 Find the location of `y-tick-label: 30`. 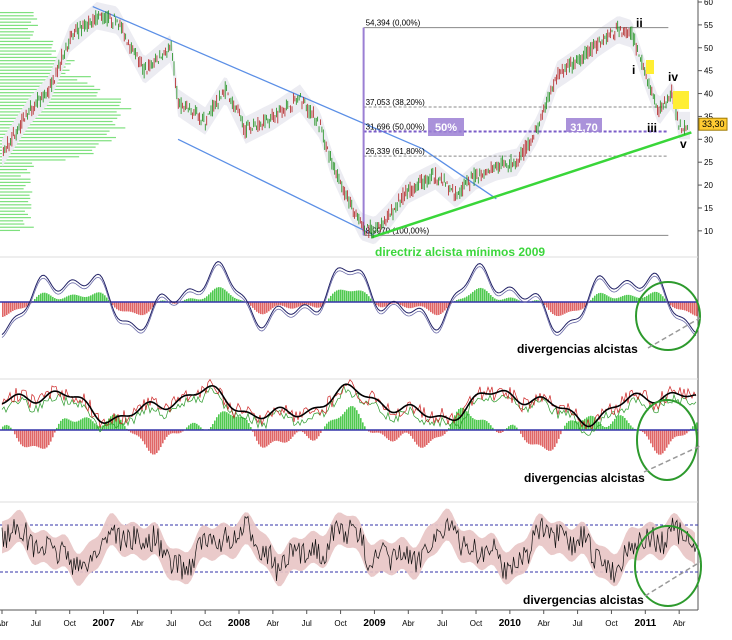

y-tick-label: 30 is located at coordinates (708, 139).